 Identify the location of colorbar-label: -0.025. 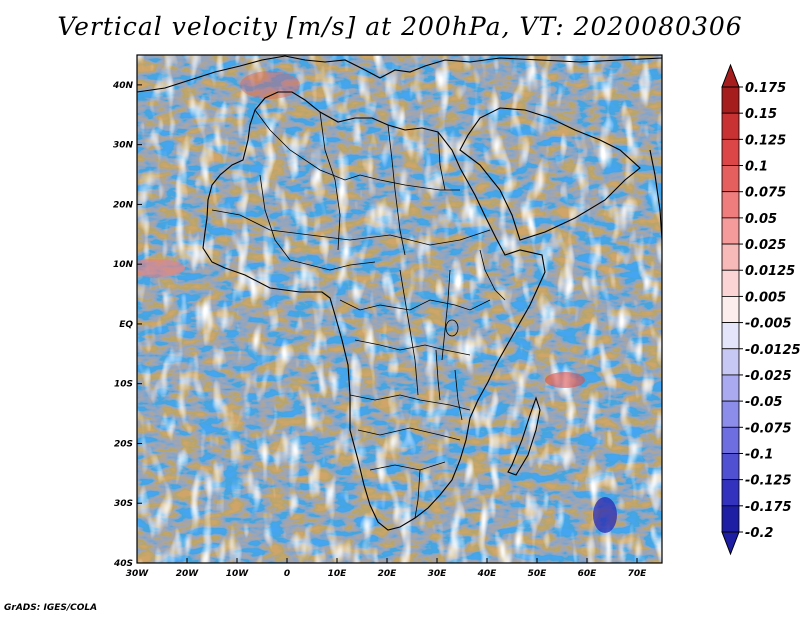
(768, 376).